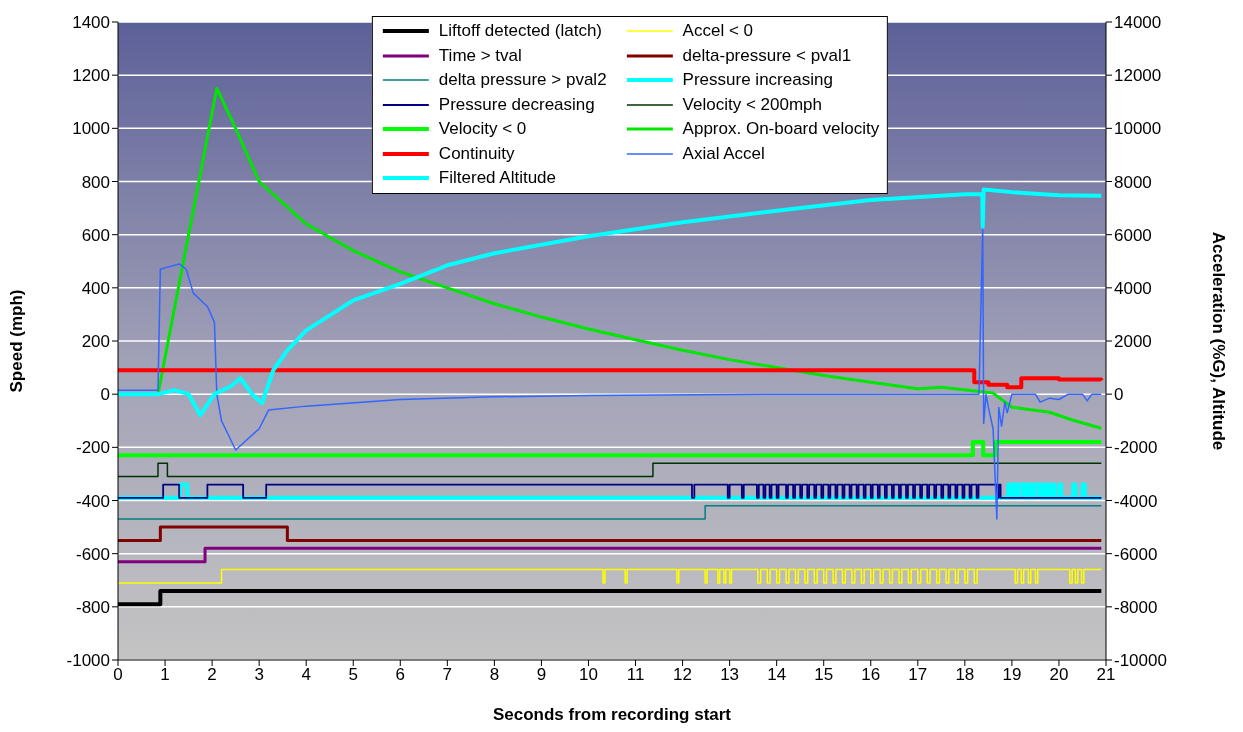 This screenshot has width=1243, height=732. What do you see at coordinates (1133, 288) in the screenshot?
I see `y2-tick-label: 4000` at bounding box center [1133, 288].